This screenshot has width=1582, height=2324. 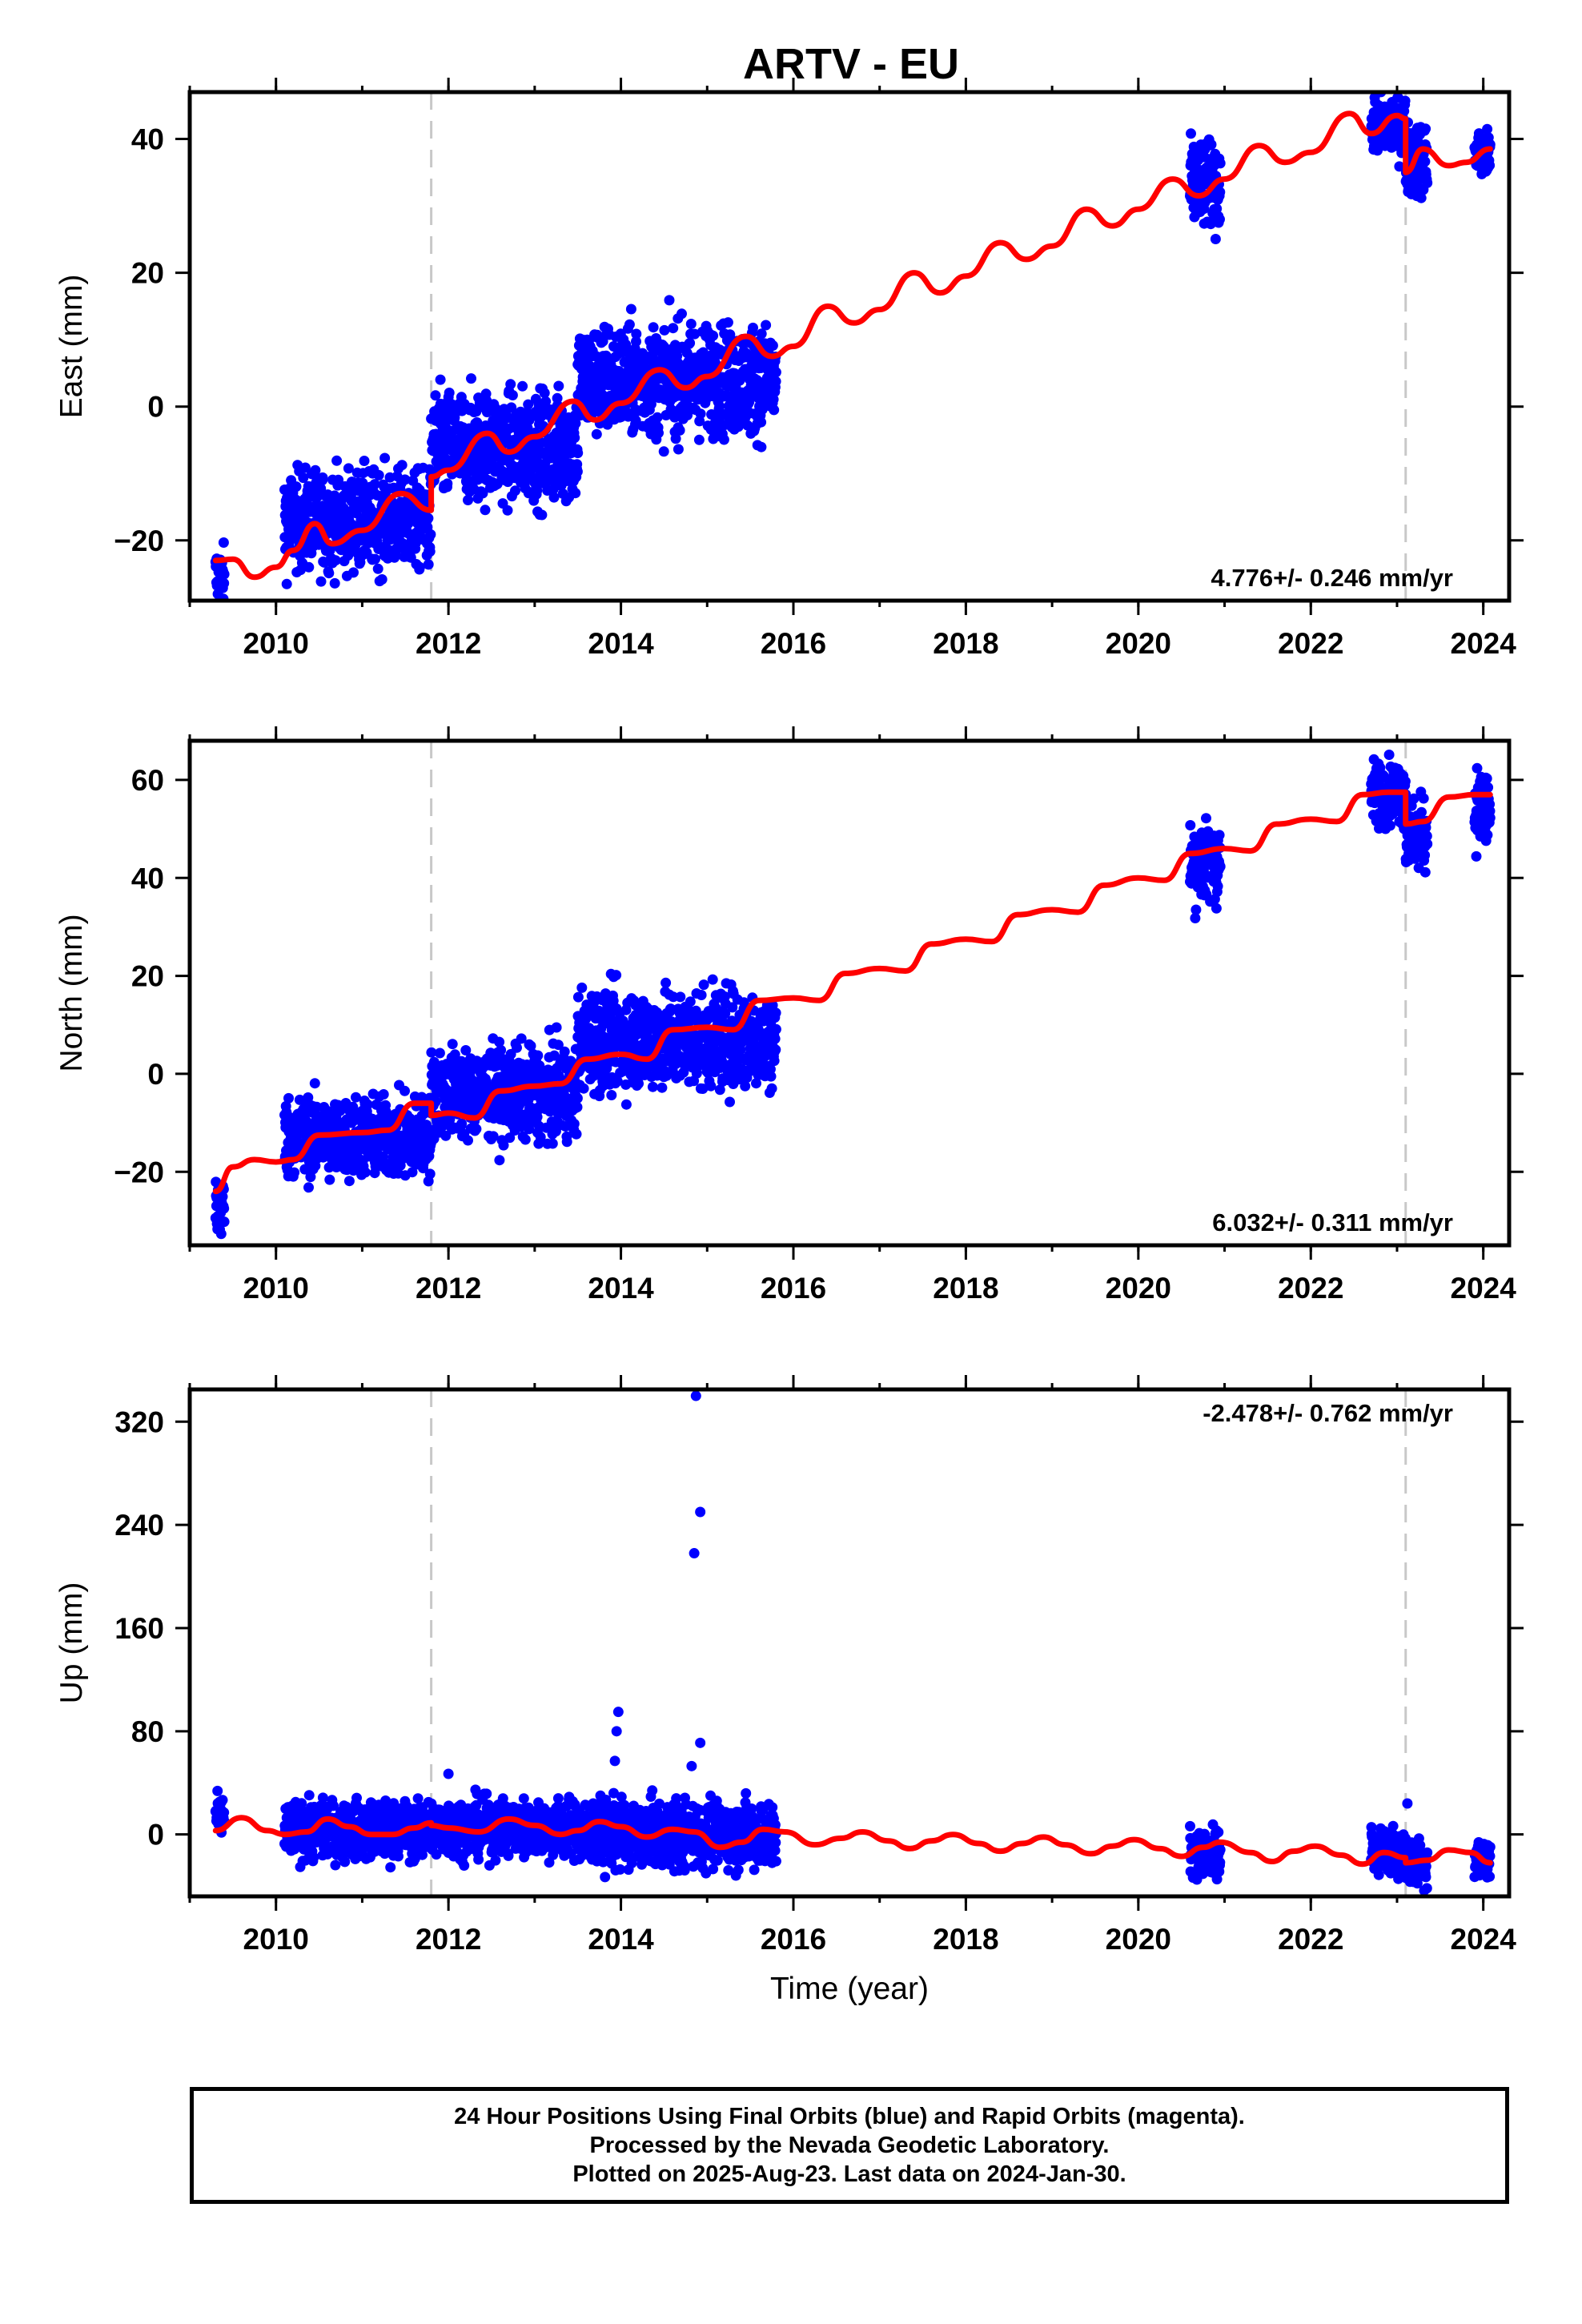 I want to click on rate-label: 6.032+/- 0.311 mm/yr, so click(x=1332, y=1222).